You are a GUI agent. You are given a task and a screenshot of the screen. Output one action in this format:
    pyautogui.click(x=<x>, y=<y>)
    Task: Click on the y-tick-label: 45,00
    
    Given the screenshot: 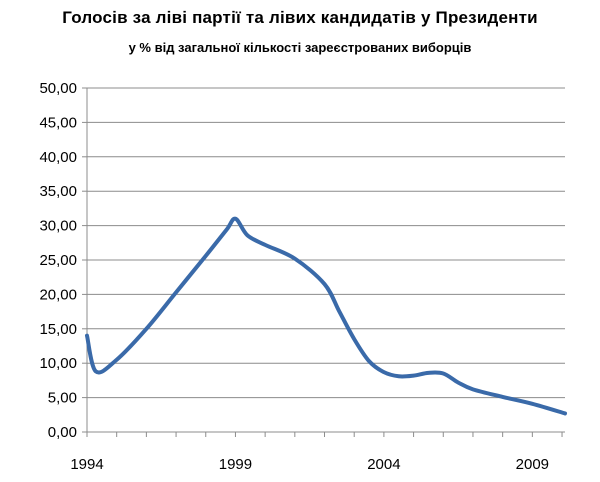 What is the action you would take?
    pyautogui.click(x=58, y=122)
    